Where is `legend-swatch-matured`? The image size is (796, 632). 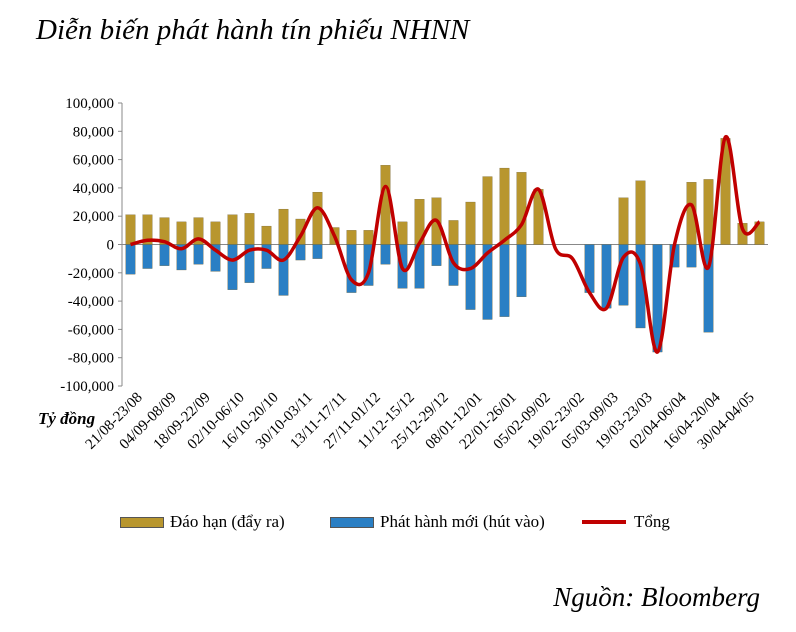 legend-swatch-matured is located at coordinates (142, 522).